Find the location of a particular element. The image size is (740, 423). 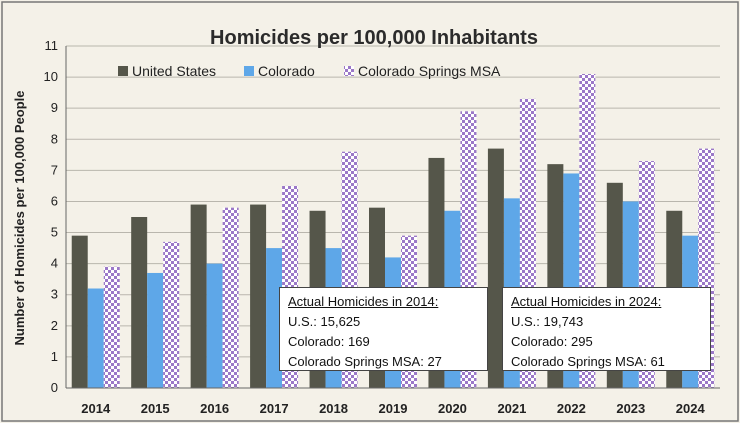

y-axis-label: Number of Homicides per 100,000 People is located at coordinates (19, 217).